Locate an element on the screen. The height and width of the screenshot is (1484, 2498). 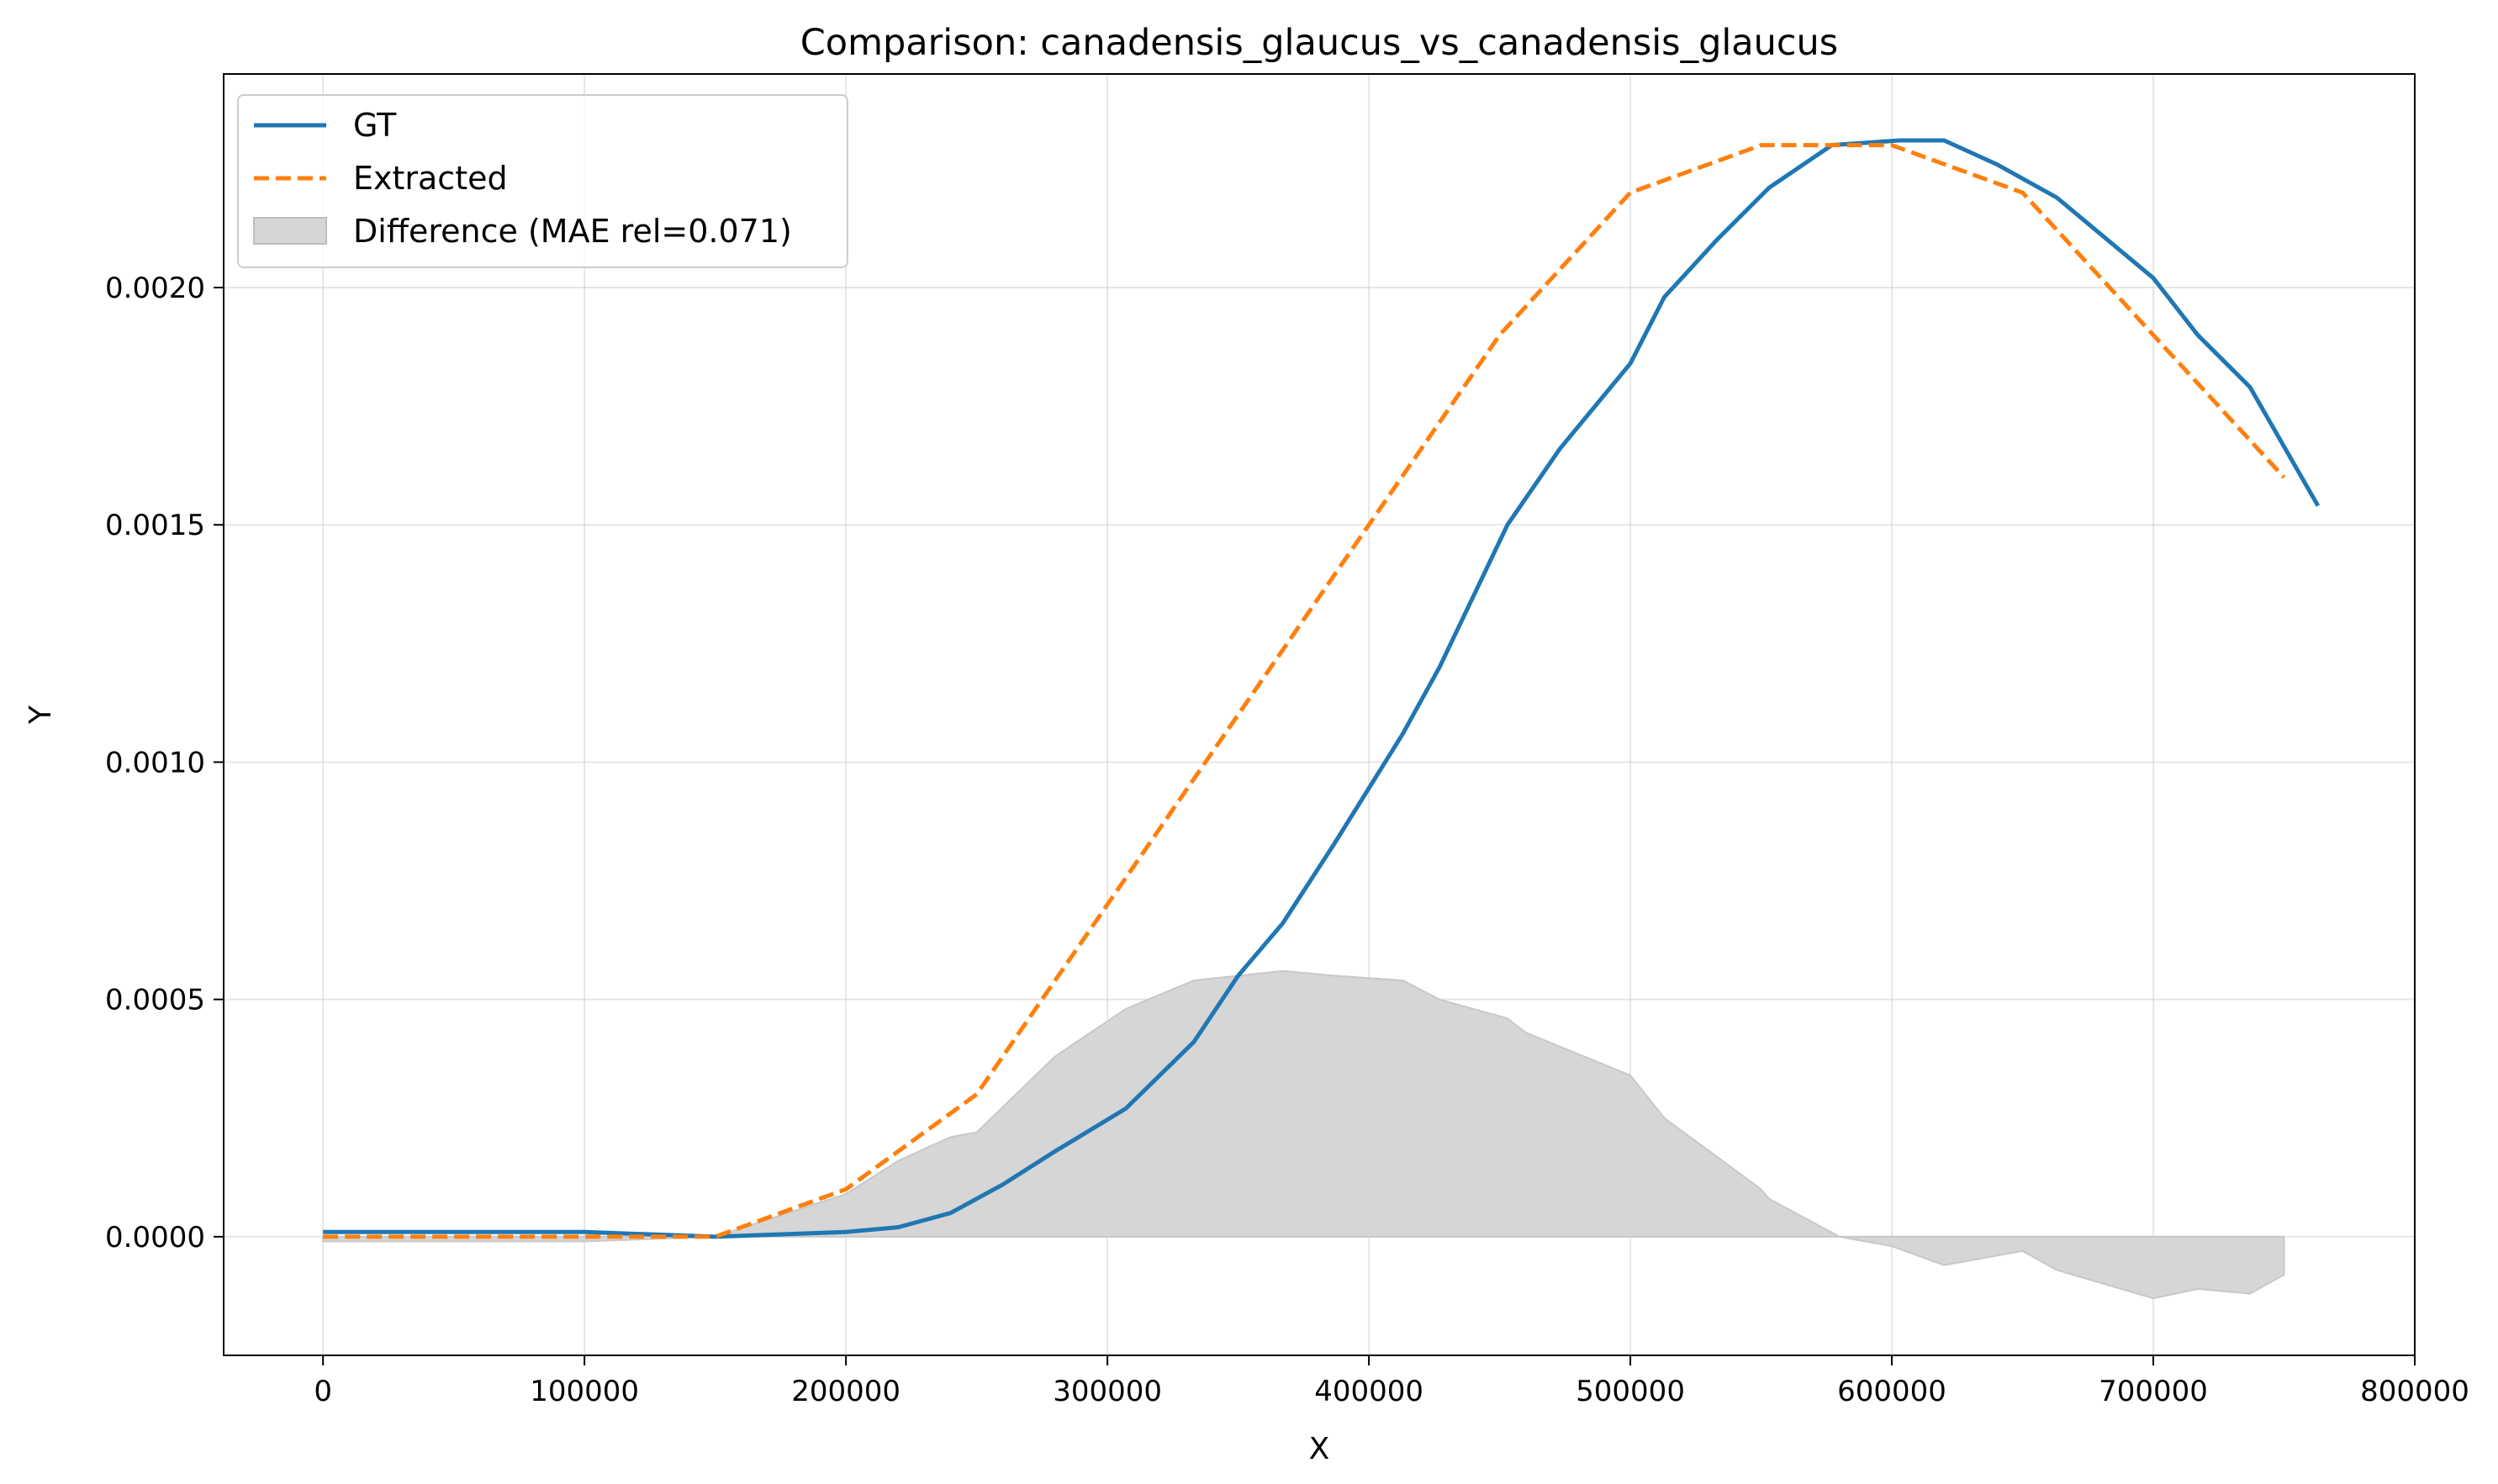
x-axis-label: X is located at coordinates (1319, 1449).